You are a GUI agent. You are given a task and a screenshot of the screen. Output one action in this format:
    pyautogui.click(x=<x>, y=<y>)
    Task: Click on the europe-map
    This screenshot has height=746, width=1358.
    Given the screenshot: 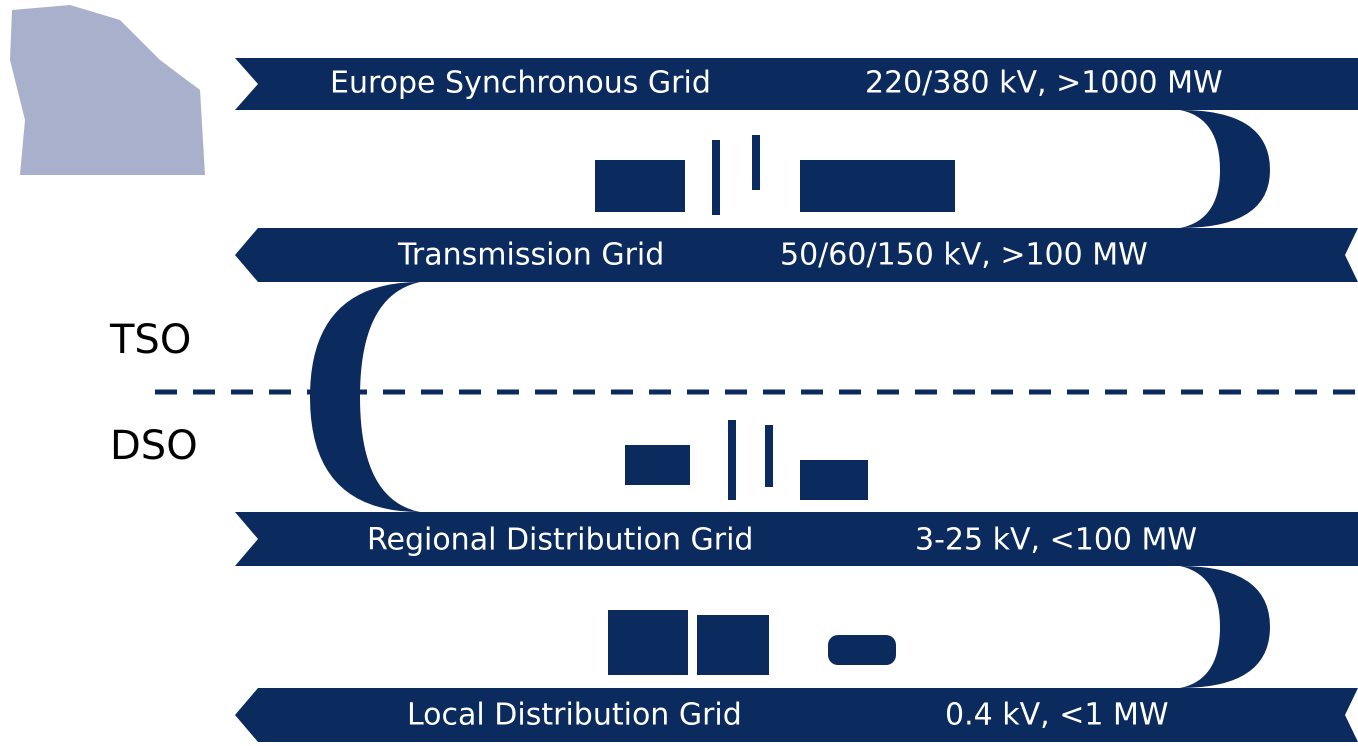 What is the action you would take?
    pyautogui.click(x=107, y=90)
    